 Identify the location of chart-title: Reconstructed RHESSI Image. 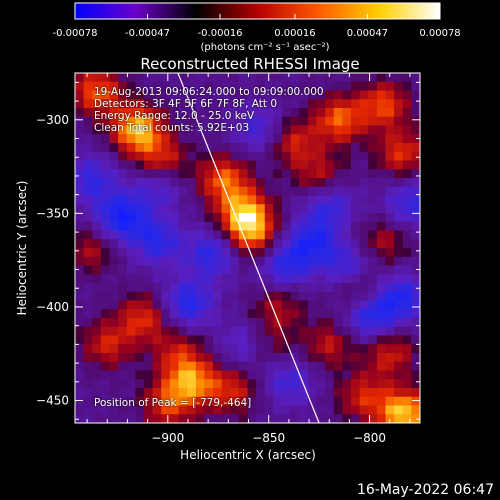
(249, 64).